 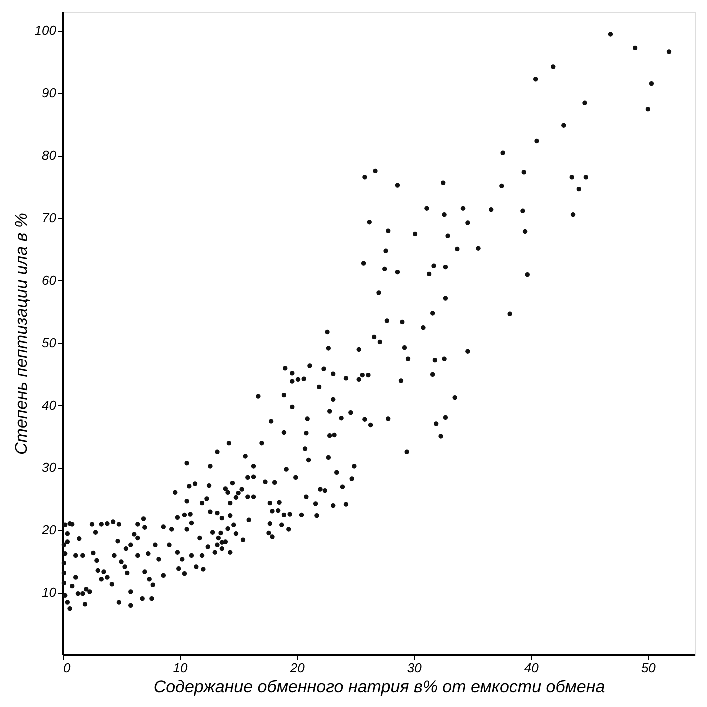 What do you see at coordinates (297, 668) in the screenshot?
I see `x-tick-label: 20` at bounding box center [297, 668].